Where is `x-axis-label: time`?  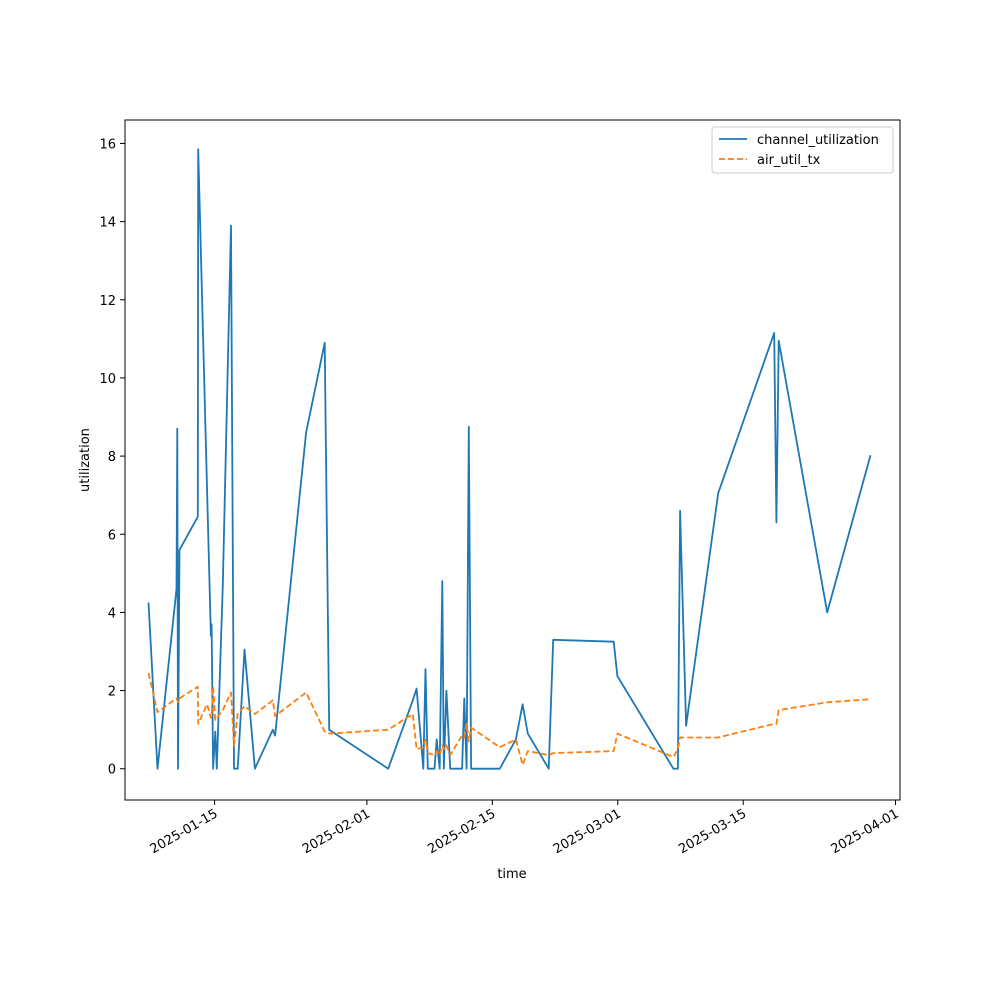
x-axis-label: time is located at coordinates (511, 874).